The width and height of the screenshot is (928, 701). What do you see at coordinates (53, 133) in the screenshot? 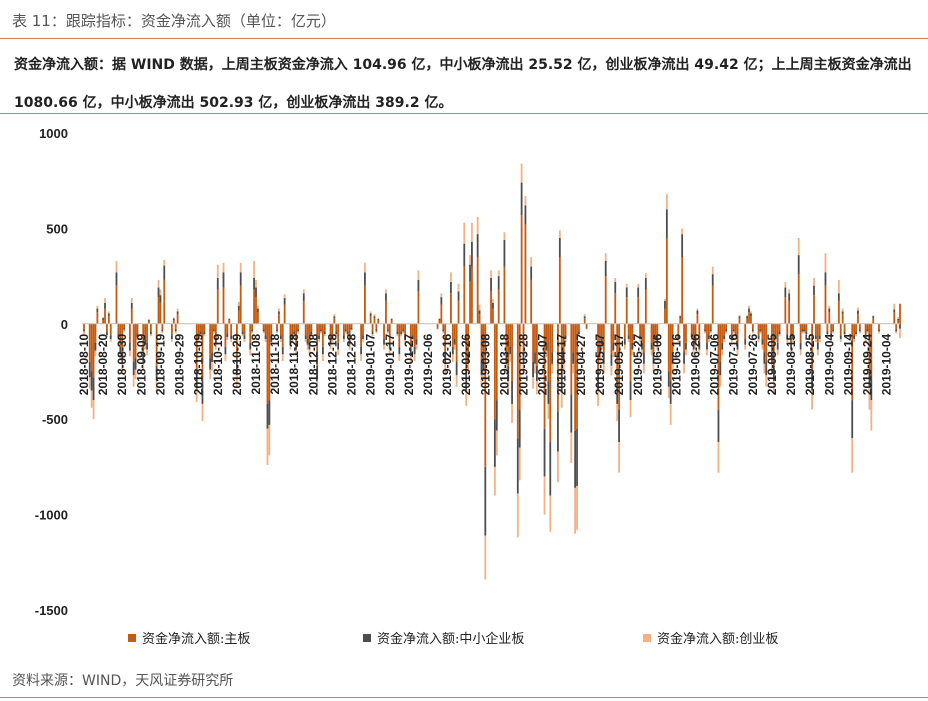
I see `y-tick-label: 1000` at bounding box center [53, 133].